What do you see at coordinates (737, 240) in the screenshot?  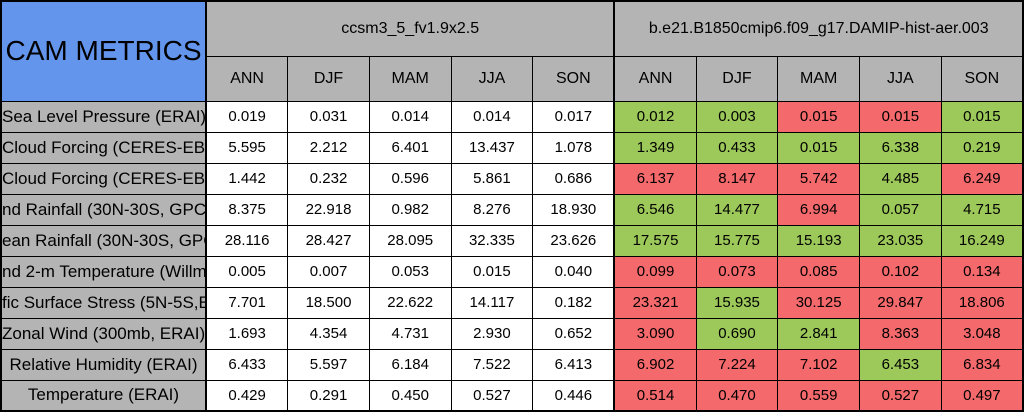 I see `value-cell-status: 15.775` at bounding box center [737, 240].